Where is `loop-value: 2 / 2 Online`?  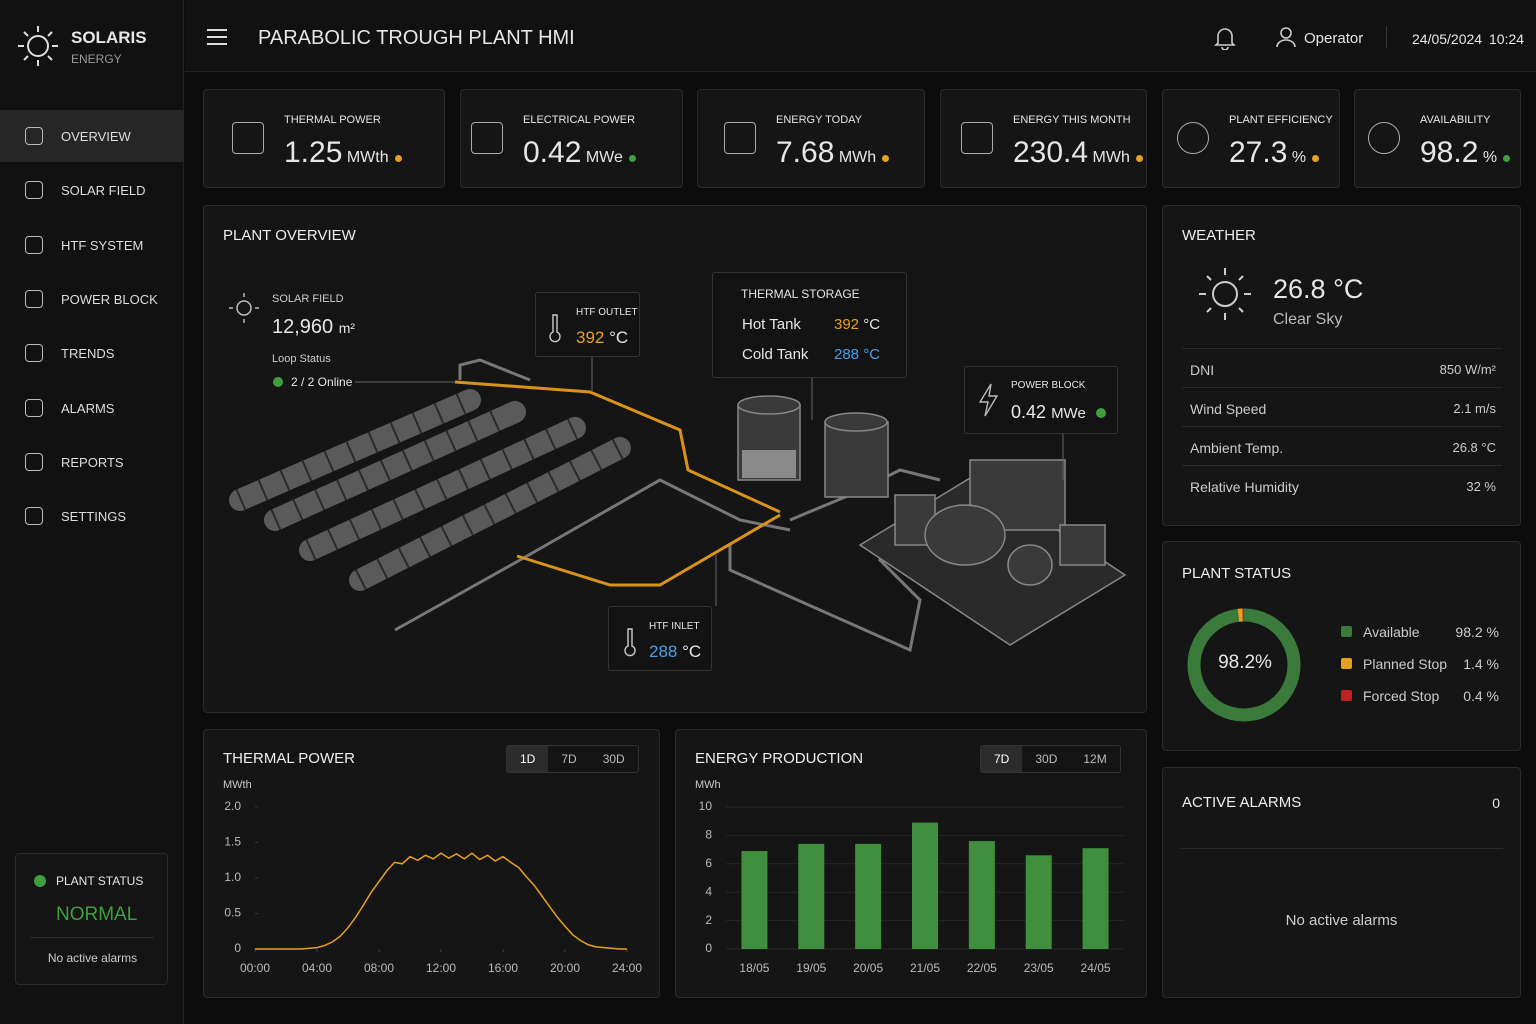
loop-value: 2 / 2 Online is located at coordinates (322, 382).